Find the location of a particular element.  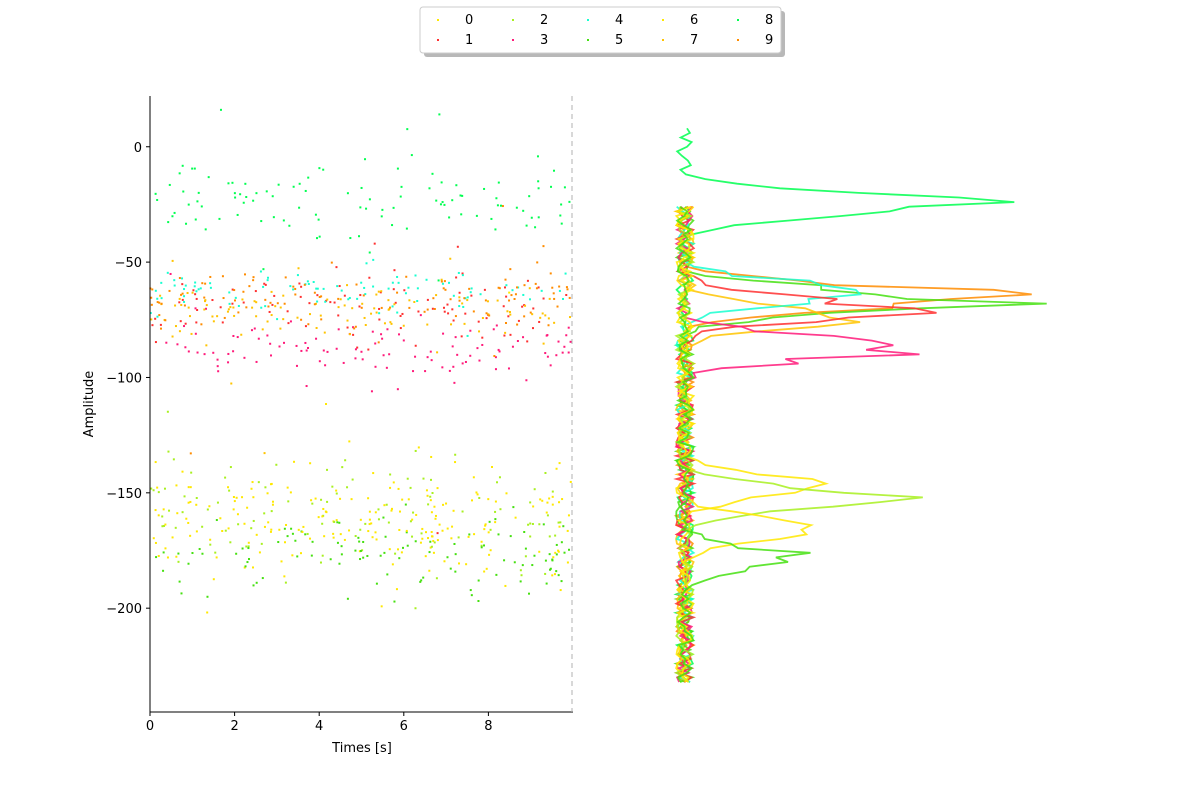

legend-label: 4 is located at coordinates (619, 20).